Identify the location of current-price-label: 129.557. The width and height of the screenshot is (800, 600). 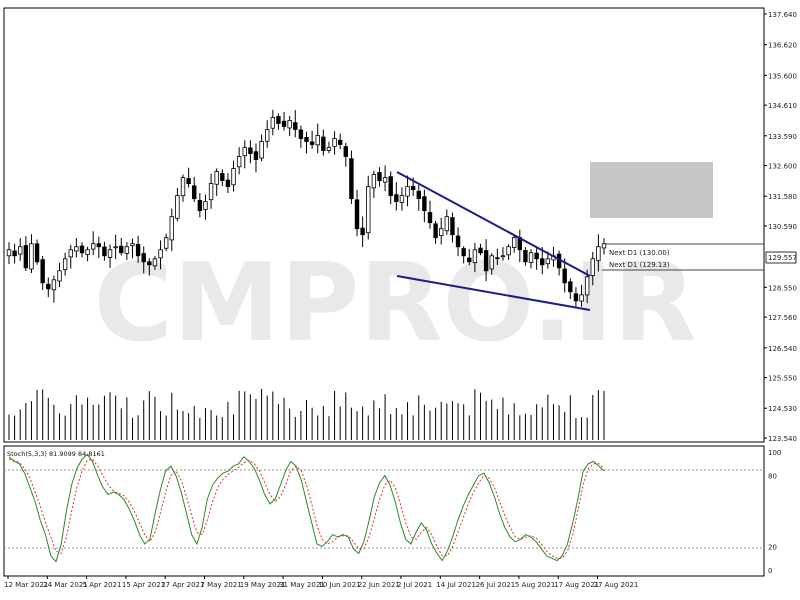
(782, 258).